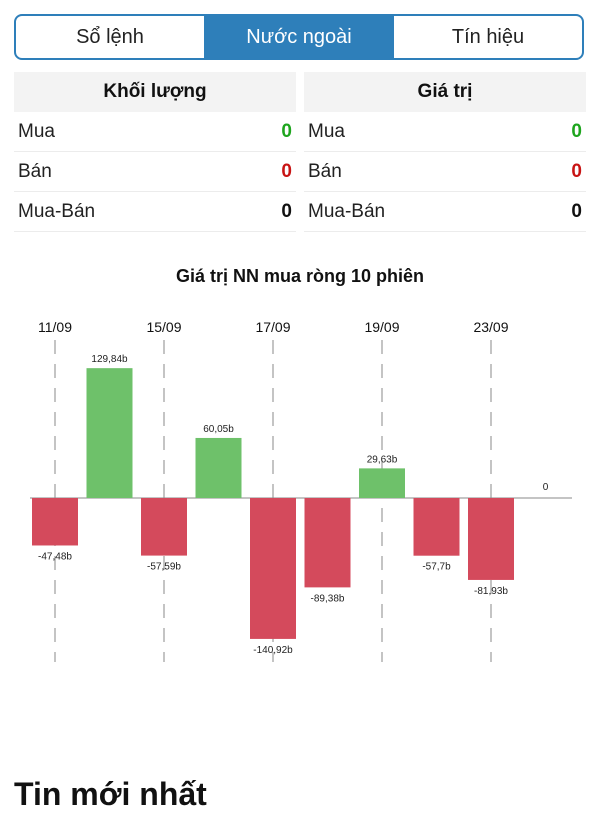  What do you see at coordinates (286, 131) in the screenshot?
I see `volume-buy-value: 0` at bounding box center [286, 131].